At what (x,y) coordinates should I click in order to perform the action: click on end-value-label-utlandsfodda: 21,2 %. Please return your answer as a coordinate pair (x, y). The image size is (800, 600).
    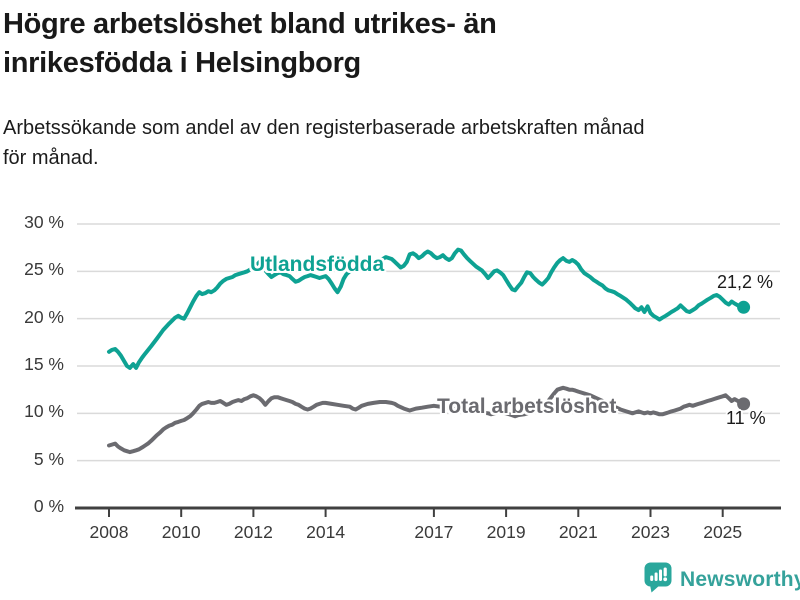
    Looking at the image, I should click on (745, 282).